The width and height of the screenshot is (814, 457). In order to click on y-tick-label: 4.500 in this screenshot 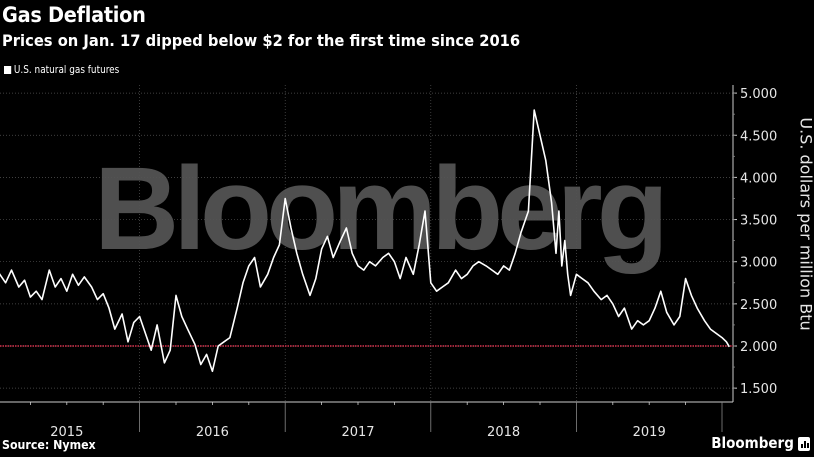, I will do `click(758, 136)`.